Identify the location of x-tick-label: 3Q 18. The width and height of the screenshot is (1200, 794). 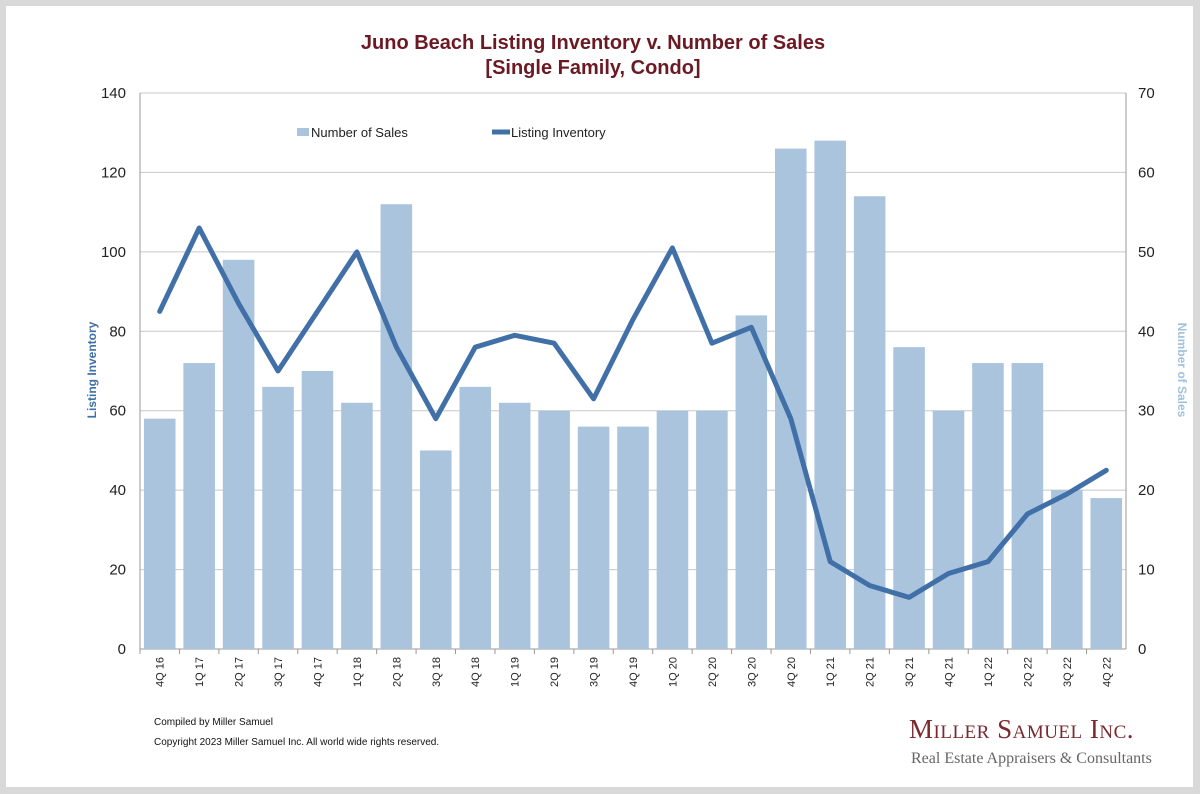
(437, 672).